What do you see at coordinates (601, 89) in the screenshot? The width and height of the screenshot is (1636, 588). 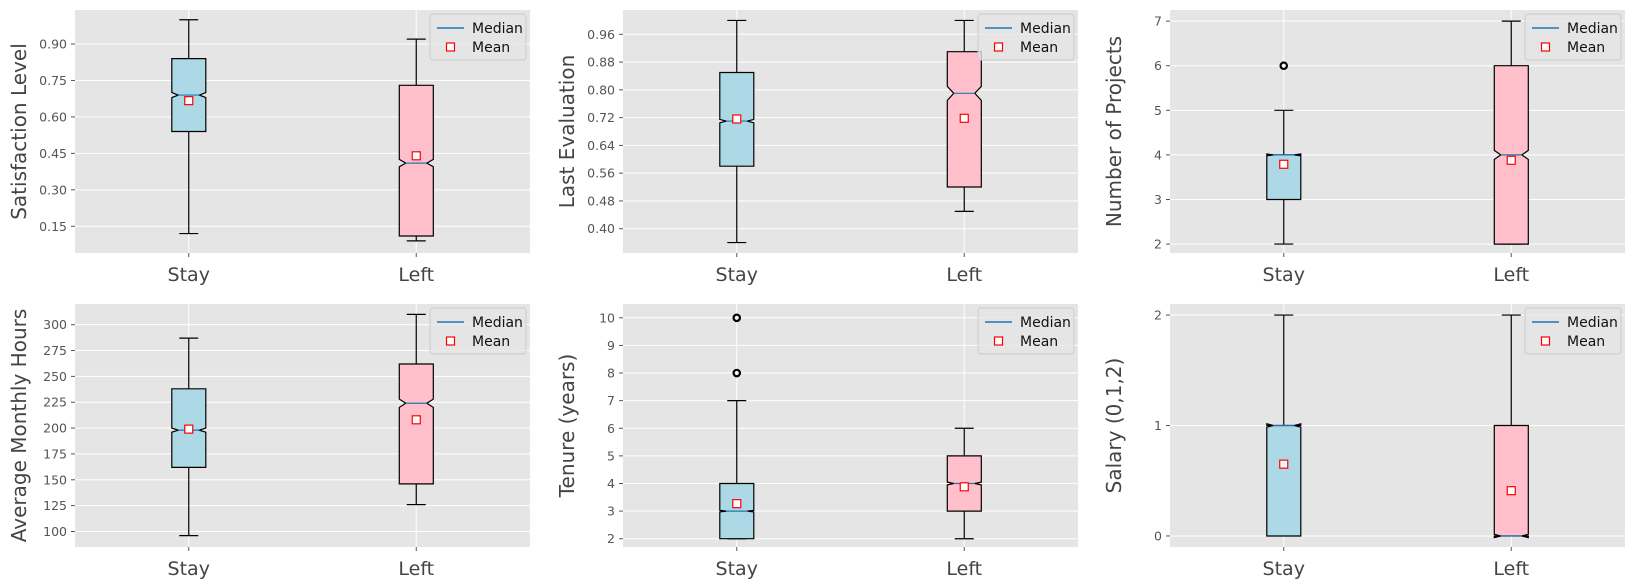 I see `y-tick-label: 0.80` at bounding box center [601, 89].